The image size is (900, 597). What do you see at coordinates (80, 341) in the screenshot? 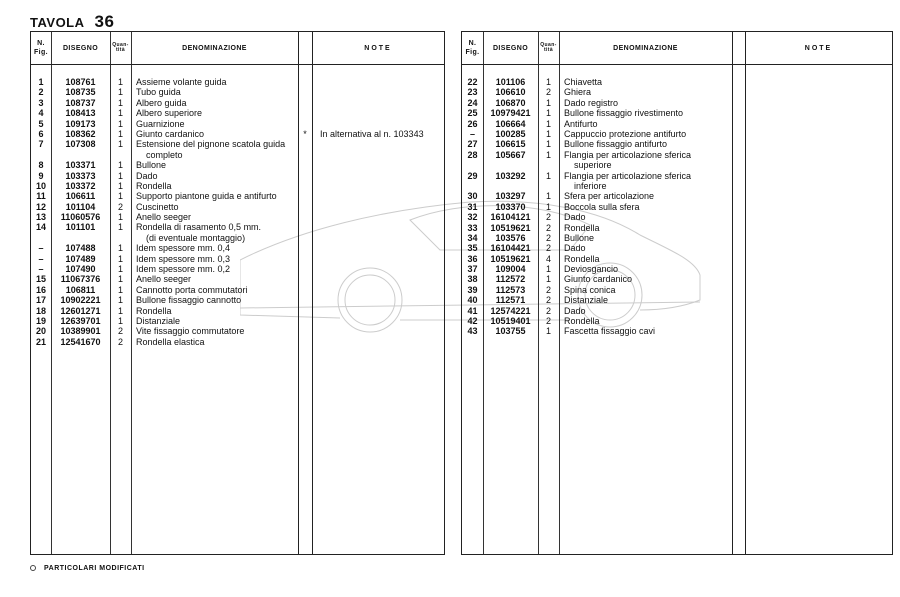
I see `part-number: 12541670` at bounding box center [80, 341].